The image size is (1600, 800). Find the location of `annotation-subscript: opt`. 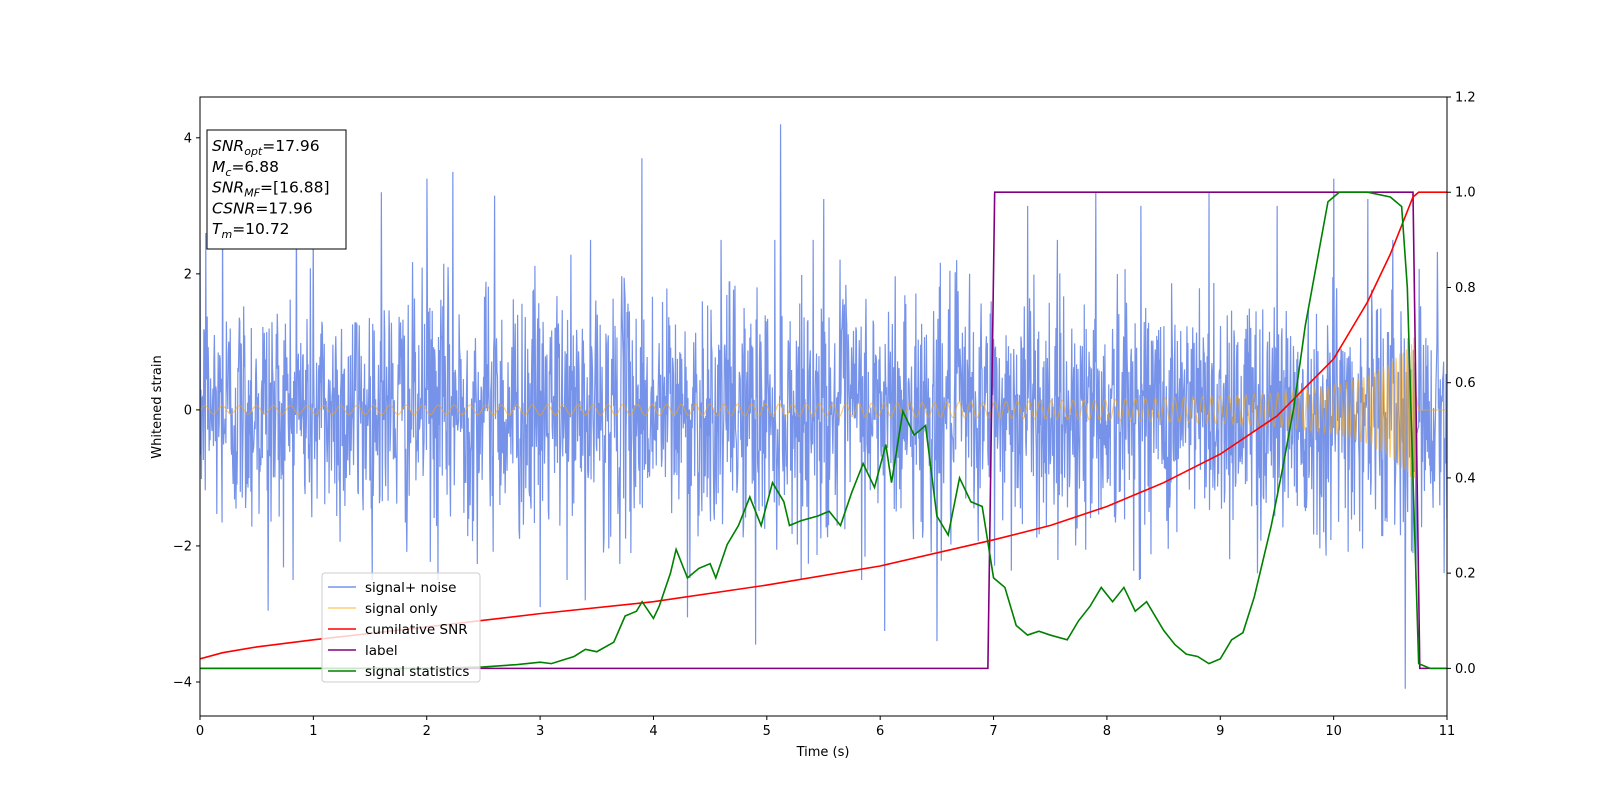

annotation-subscript: opt is located at coordinates (253, 151).